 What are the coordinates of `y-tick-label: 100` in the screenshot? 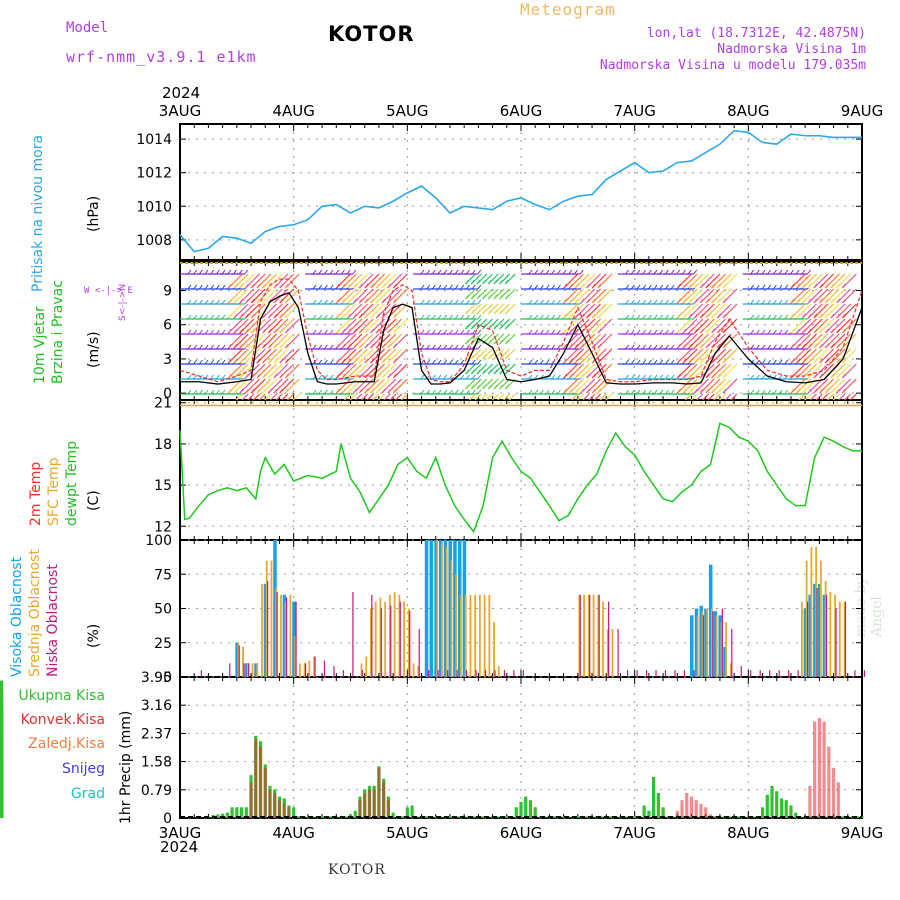 It's located at (158, 541).